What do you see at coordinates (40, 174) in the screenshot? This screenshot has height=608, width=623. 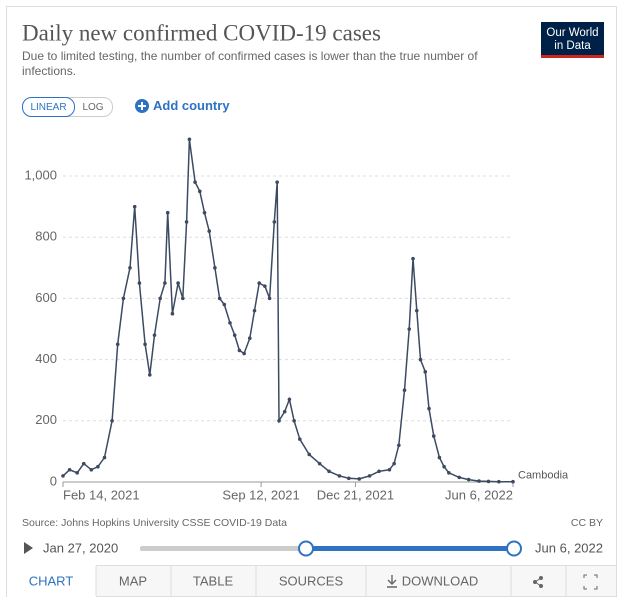 I see `y-tick-label: 1,000` at bounding box center [40, 174].